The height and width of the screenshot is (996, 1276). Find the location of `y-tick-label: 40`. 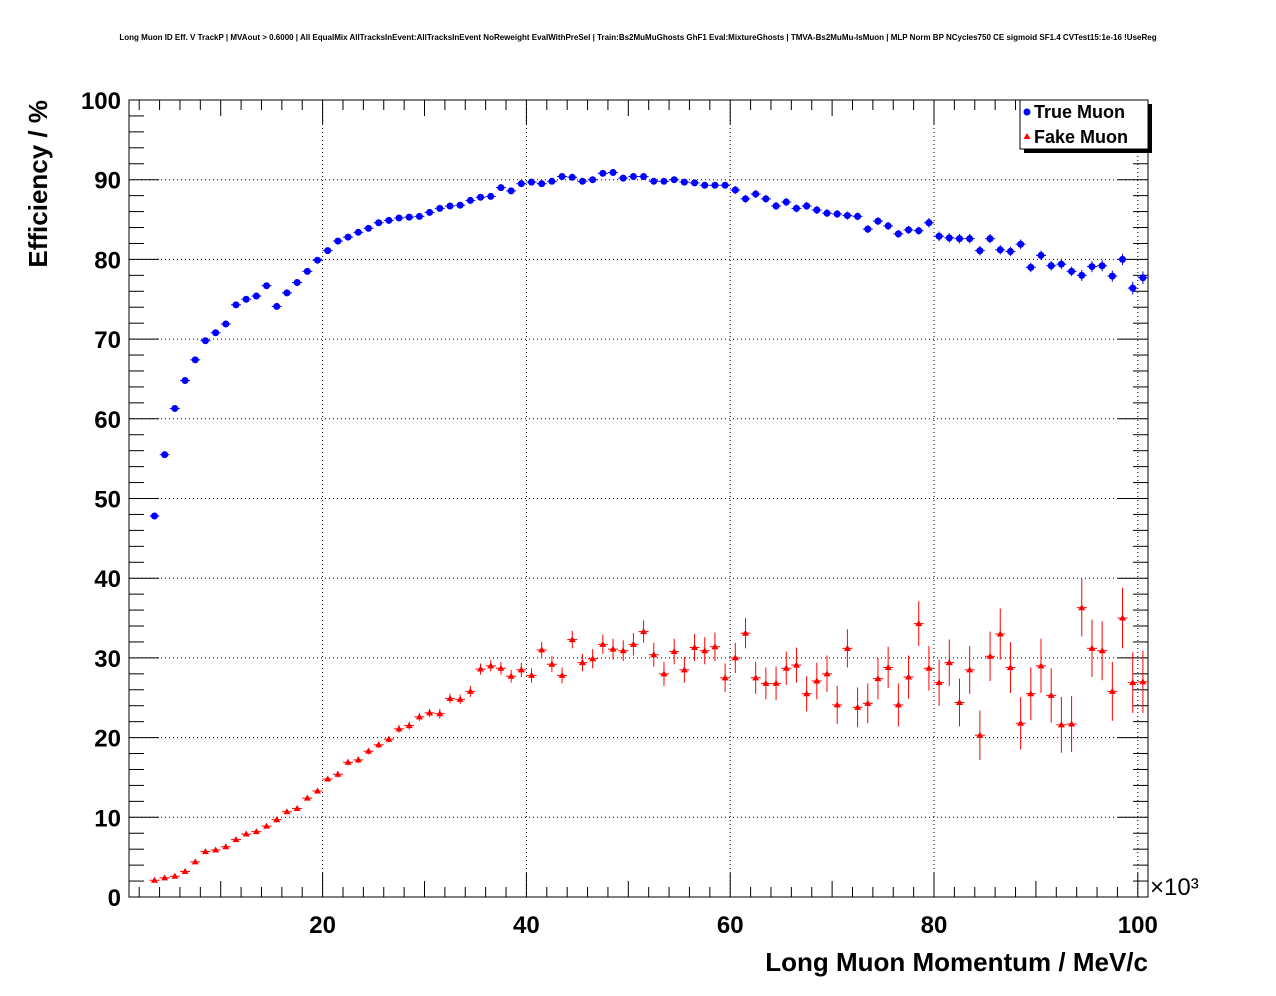

y-tick-label: 40 is located at coordinates (107, 579).